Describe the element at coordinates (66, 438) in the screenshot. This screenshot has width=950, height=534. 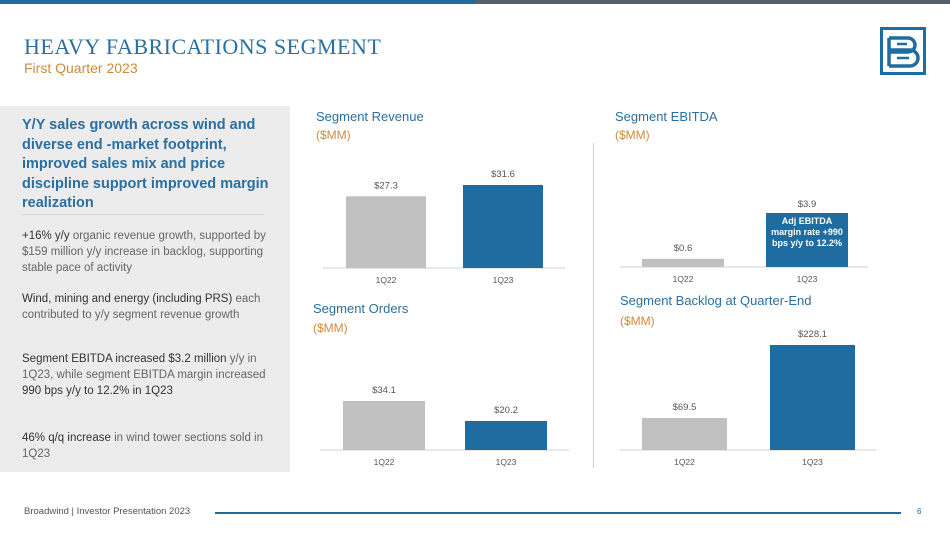
I see `summary-point-4-lead: 46% q/q increase` at that location.